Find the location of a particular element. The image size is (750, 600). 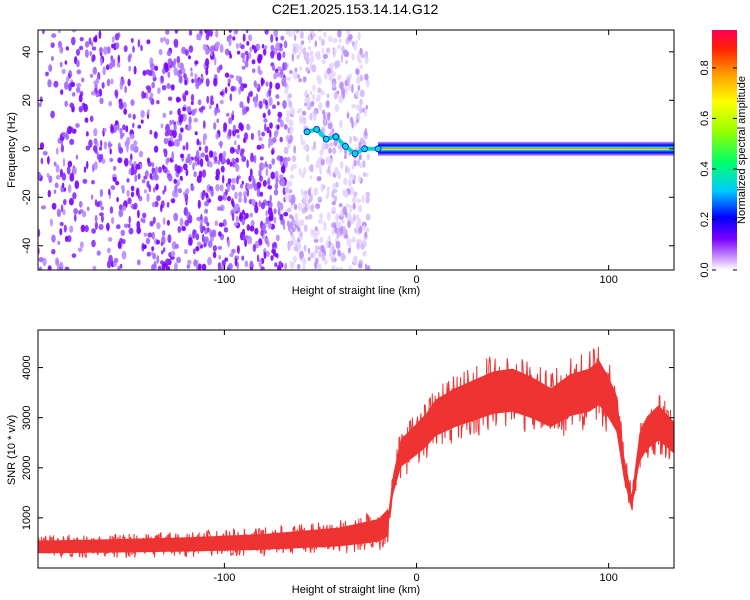

spectrogram-y-tick-label: 20 is located at coordinates (27, 100).